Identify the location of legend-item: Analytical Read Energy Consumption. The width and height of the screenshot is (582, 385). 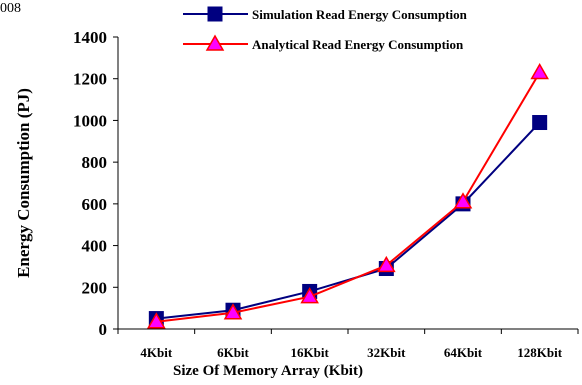
(323, 43).